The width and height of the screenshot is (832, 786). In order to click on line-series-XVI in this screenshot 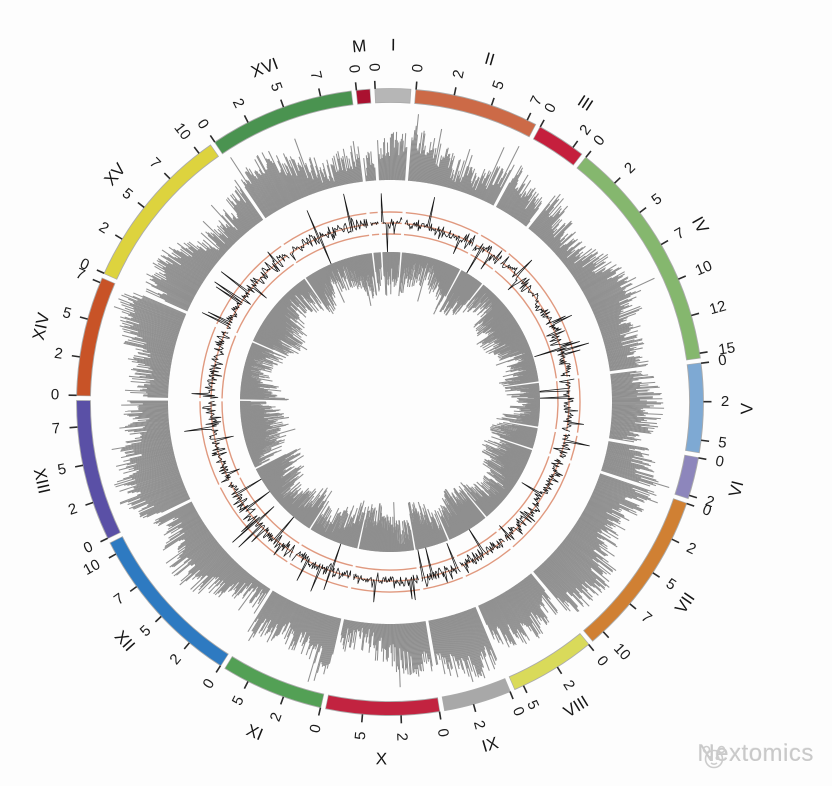, I will do `click(329, 229)`.